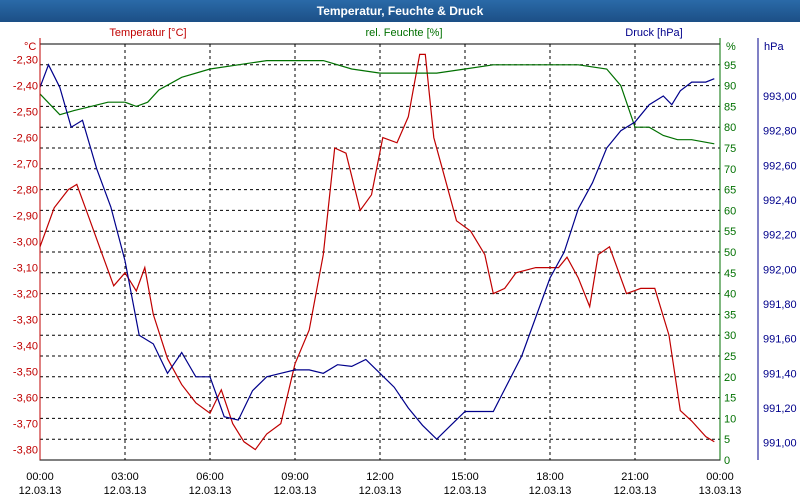  I want to click on temperature-tick-label: -2,50, so click(25, 113).